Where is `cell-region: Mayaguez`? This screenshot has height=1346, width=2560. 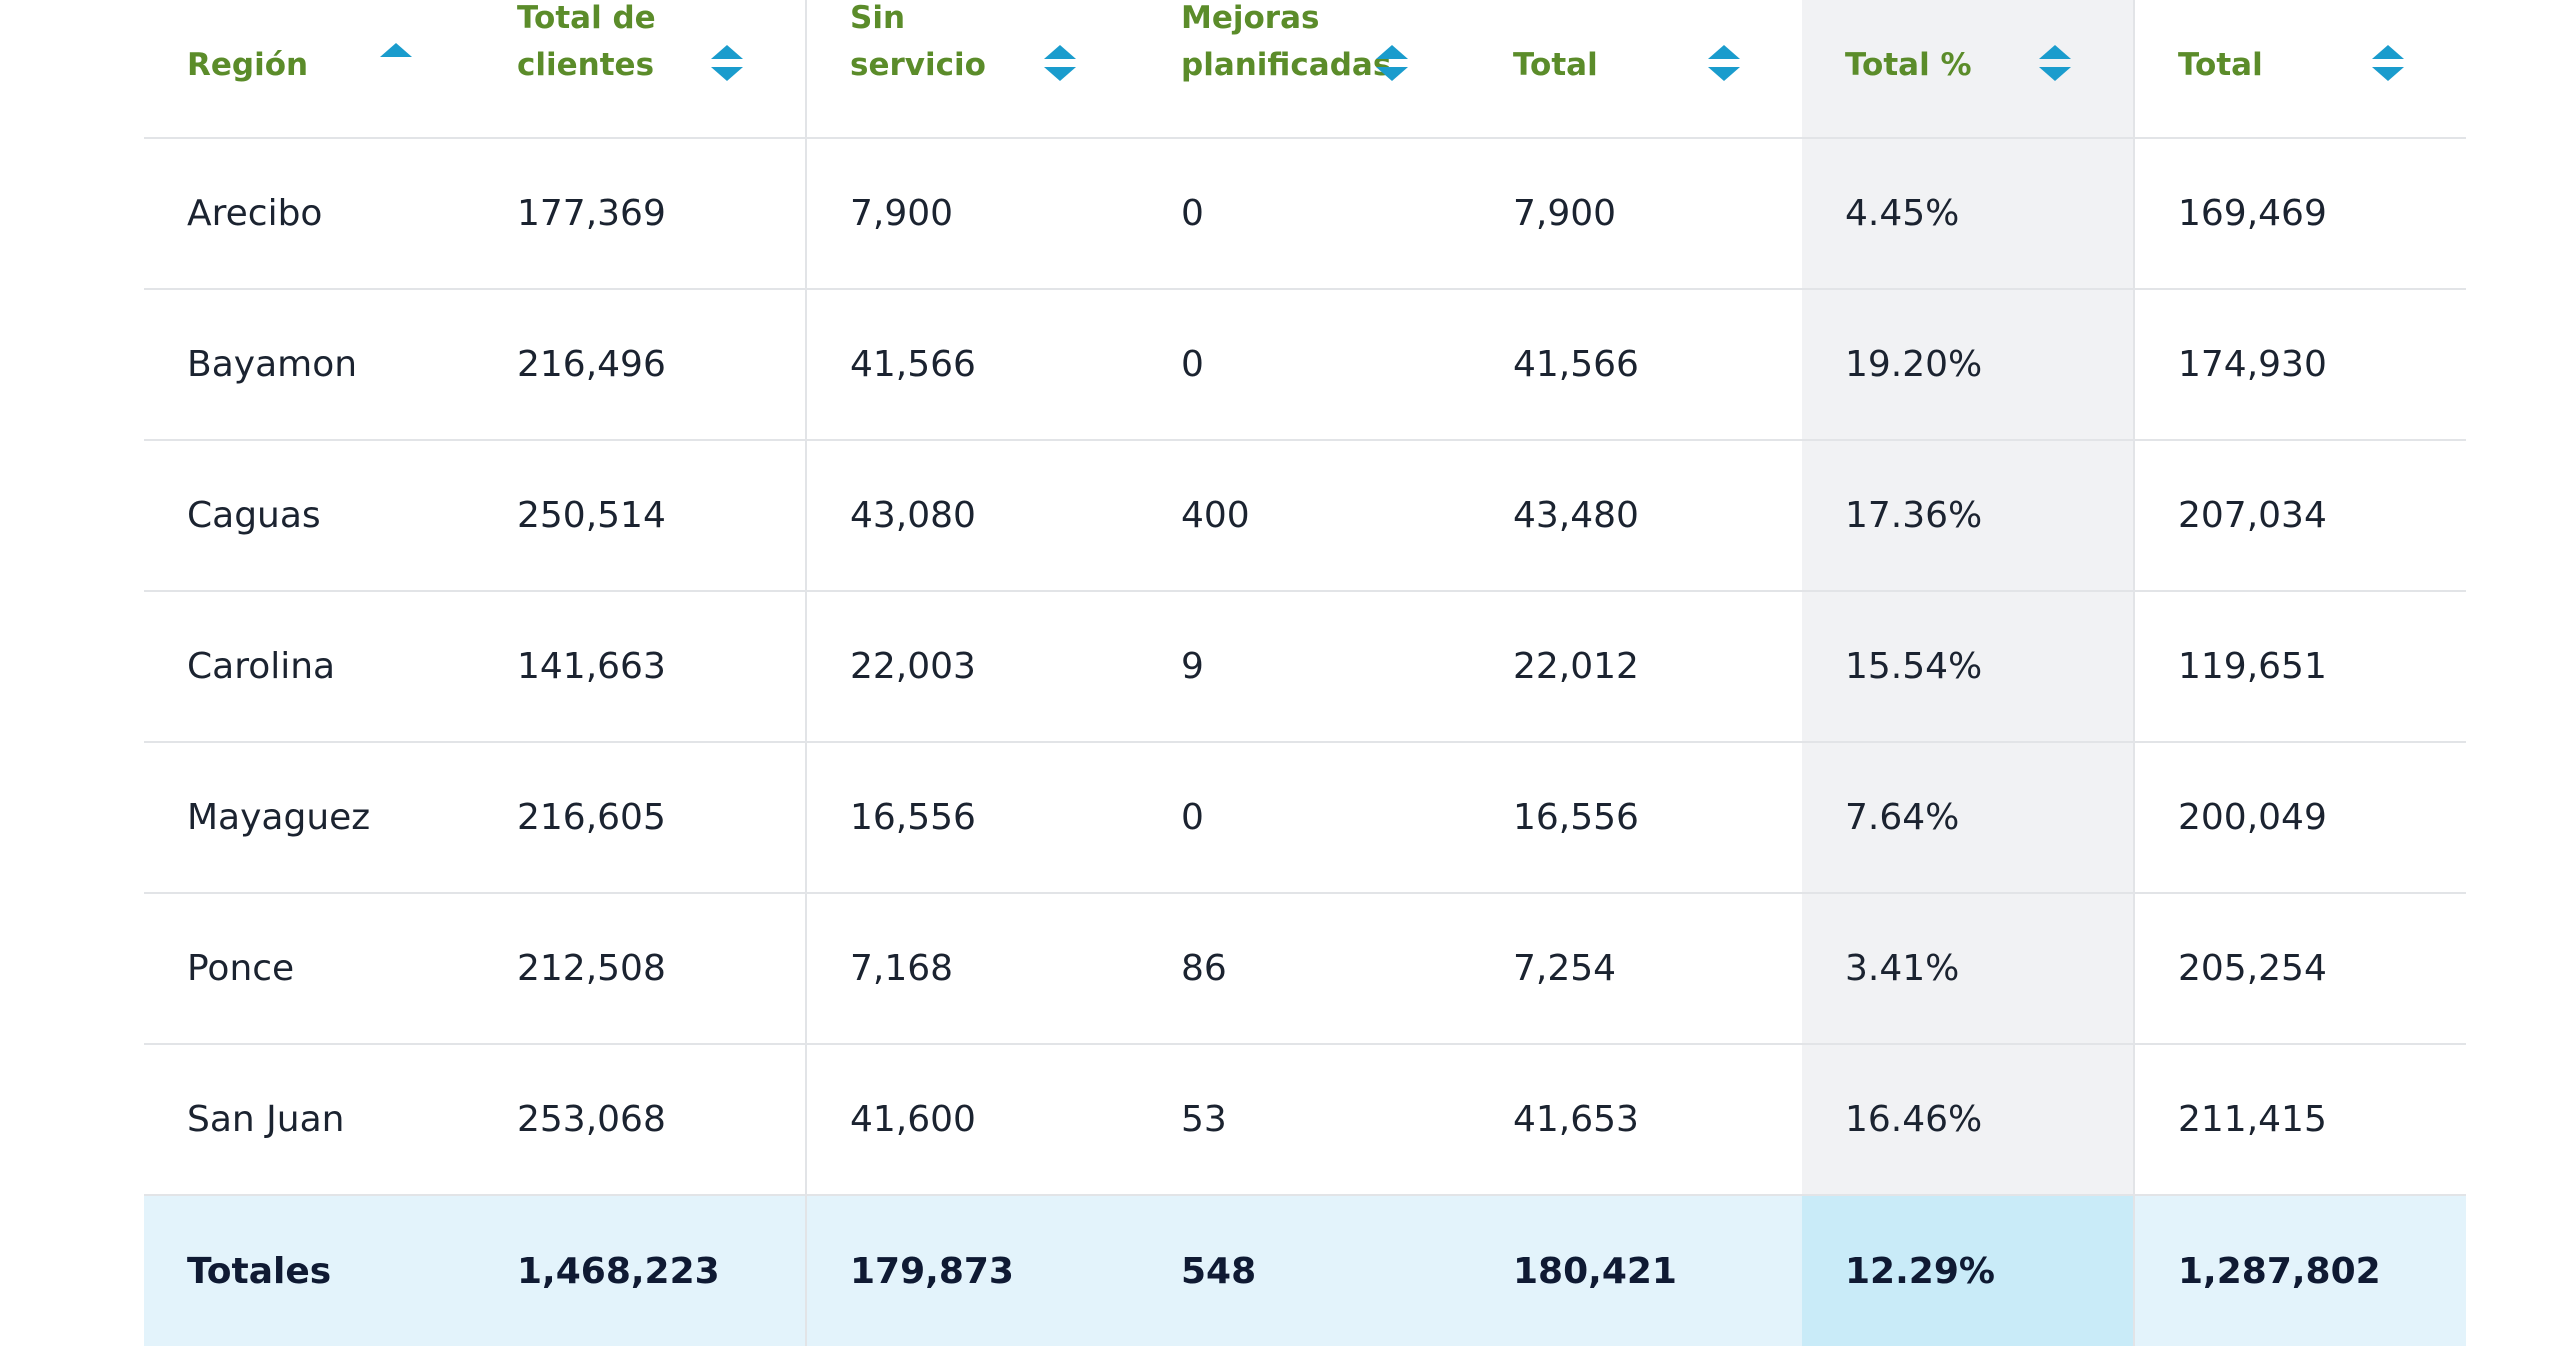 cell-region: Mayaguez is located at coordinates (309, 818).